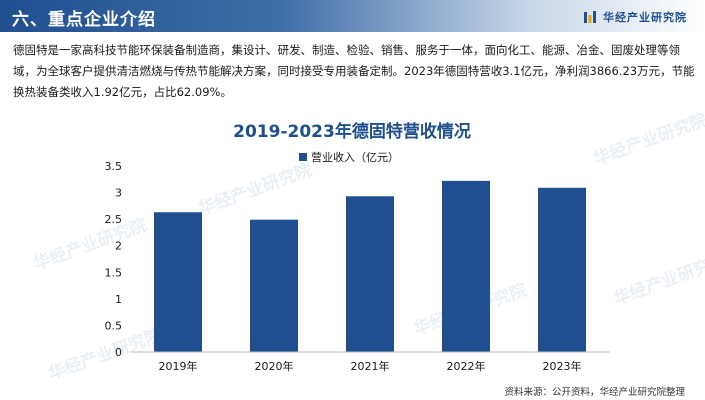 The image size is (705, 400). What do you see at coordinates (114, 325) in the screenshot?
I see `y-tick-label: 0.5` at bounding box center [114, 325].